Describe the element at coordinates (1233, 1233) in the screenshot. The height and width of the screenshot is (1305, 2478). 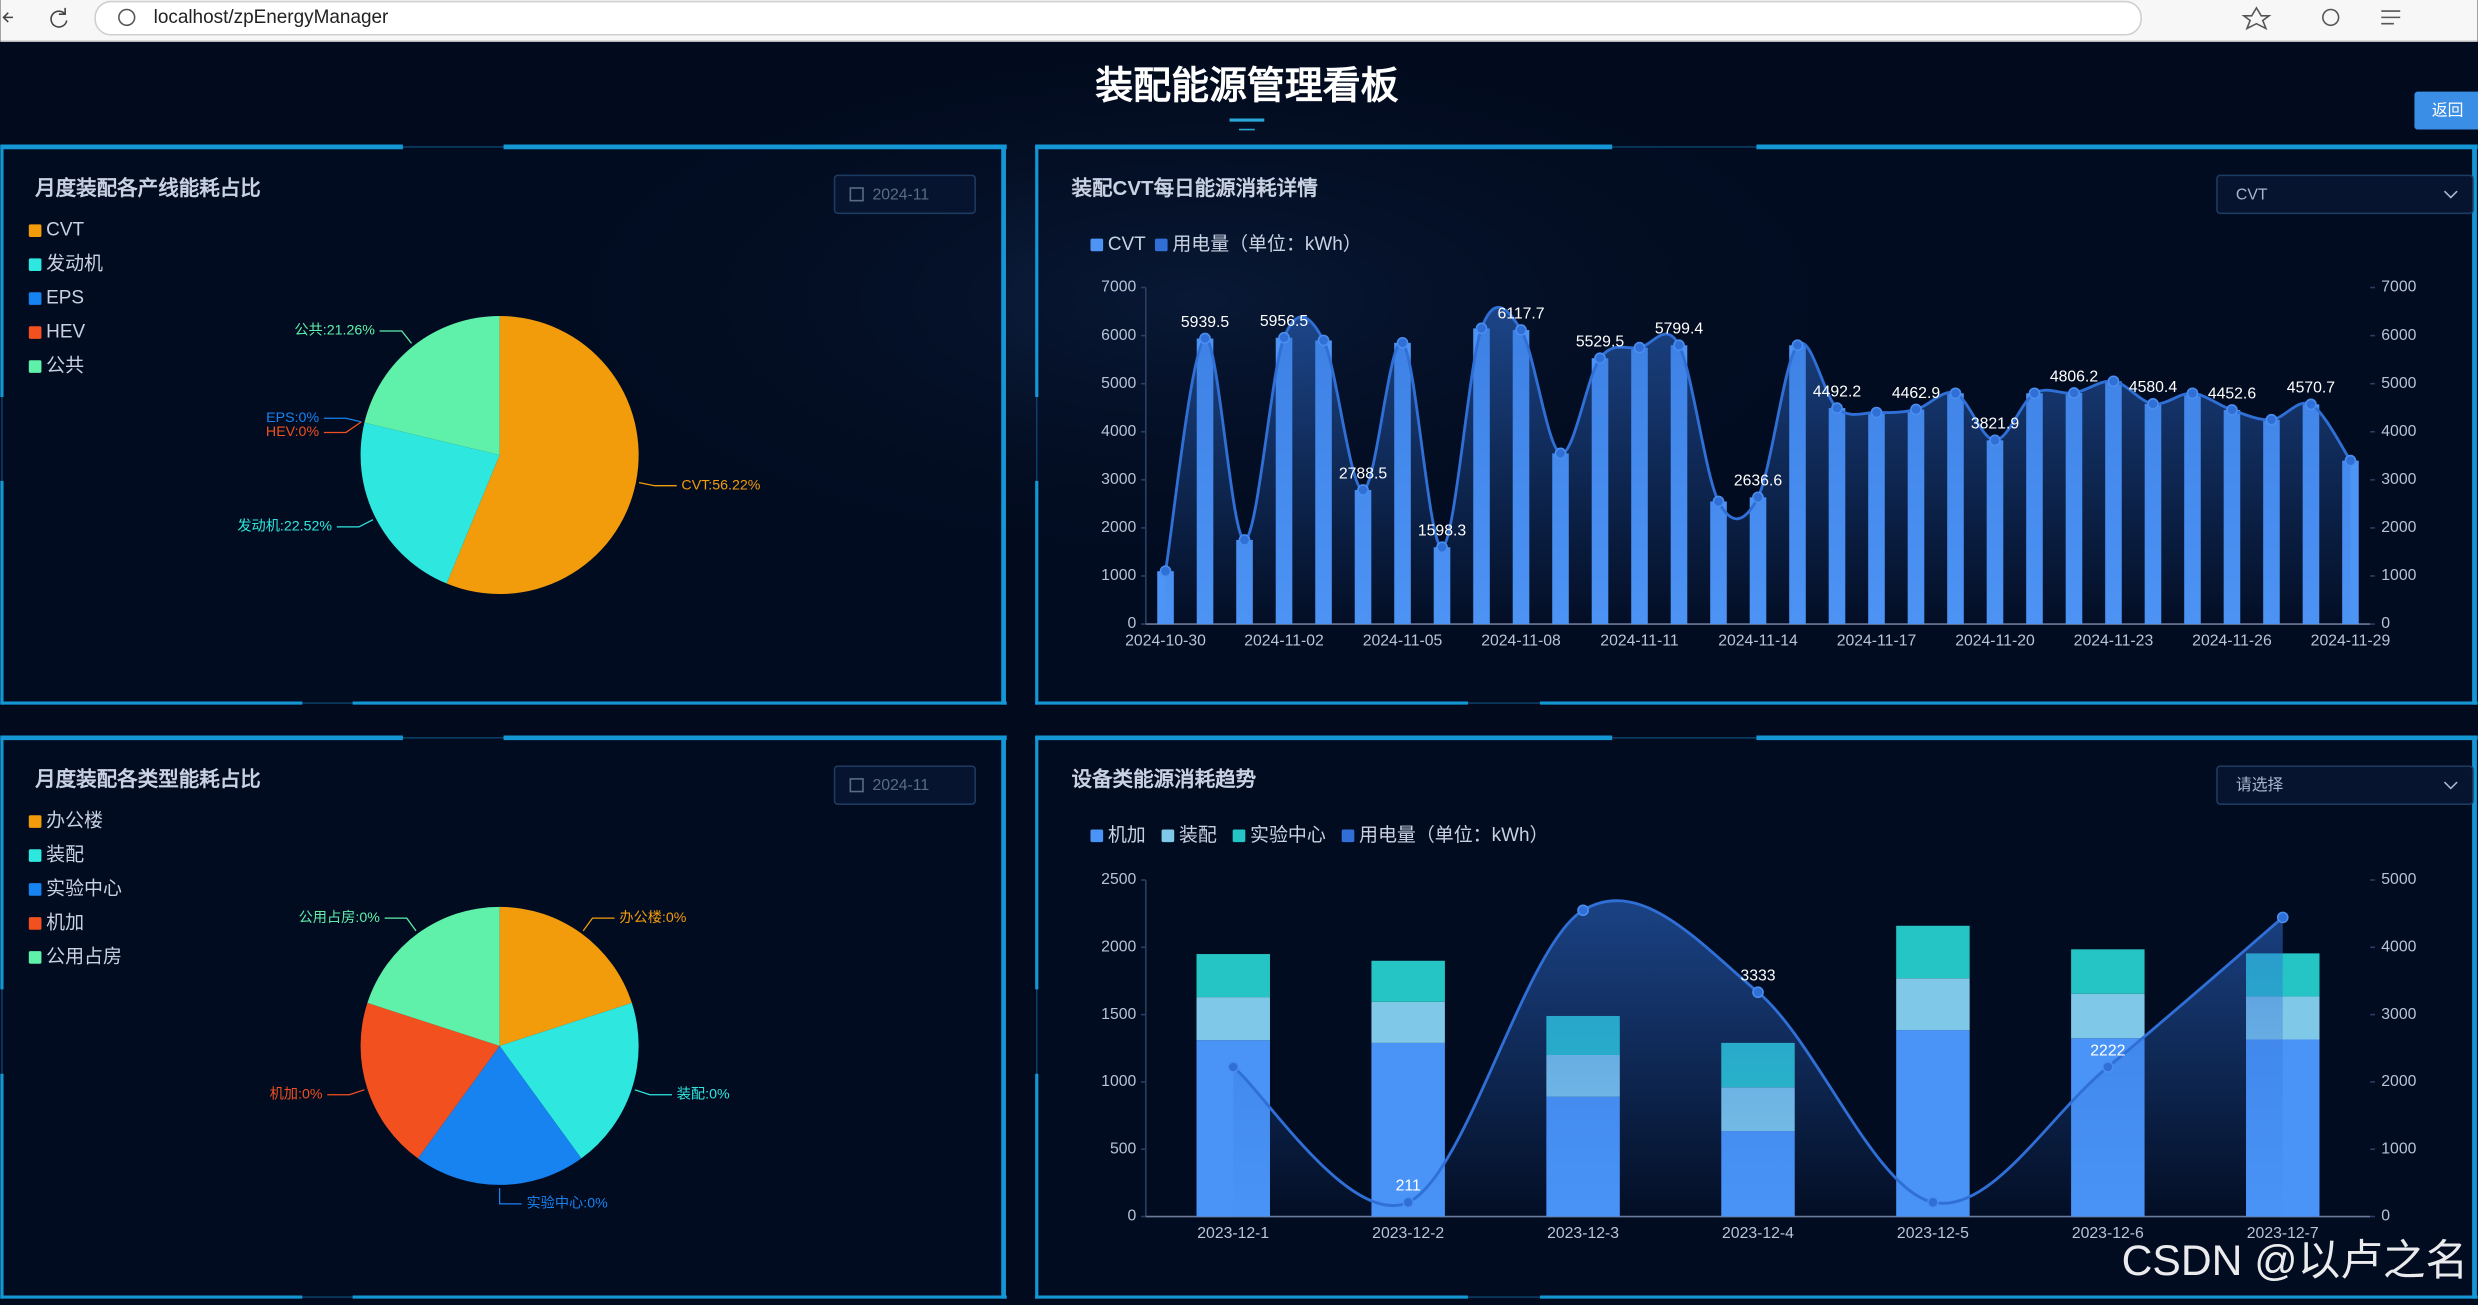
I see `x-tick-label: 2023-12-1` at that location.